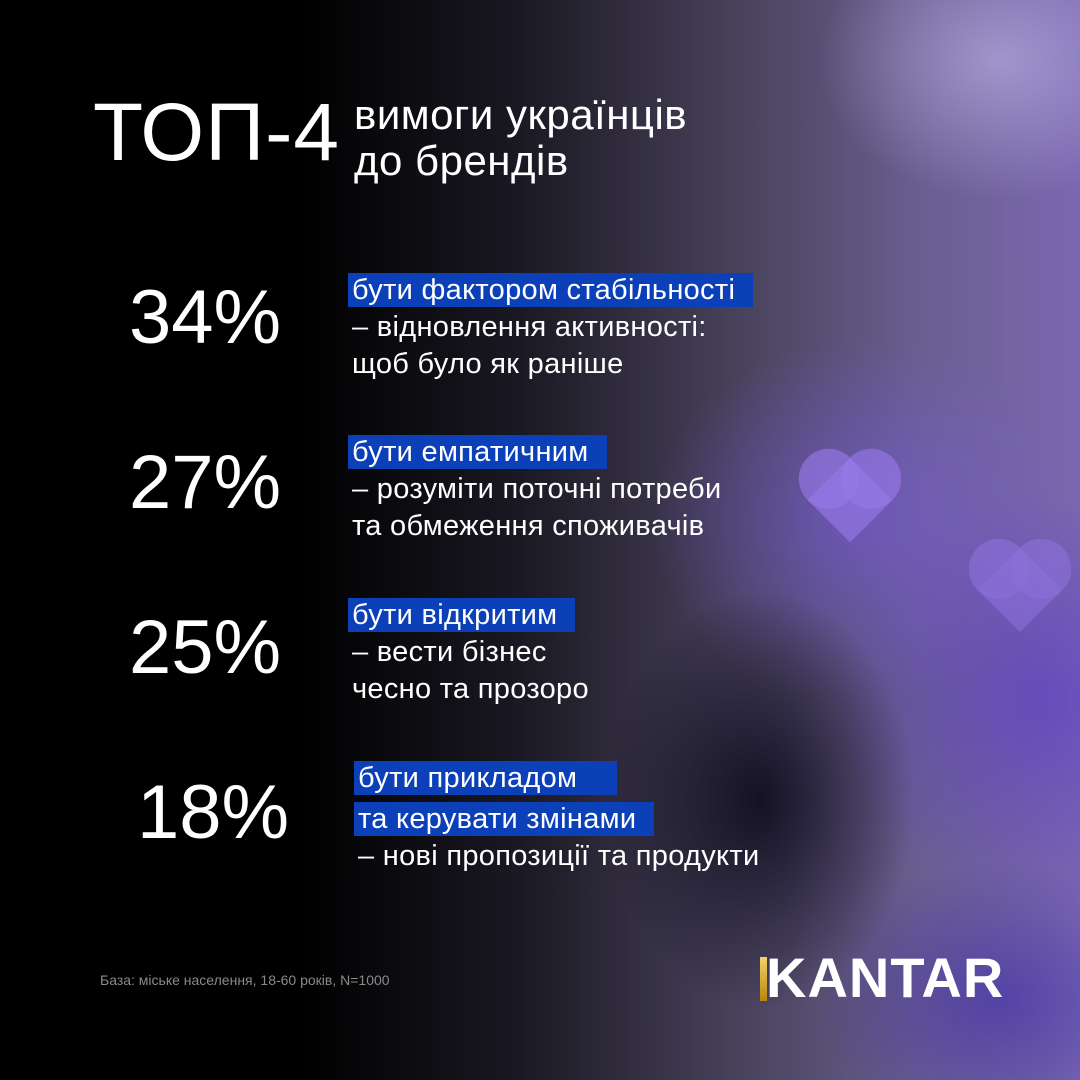 This screenshot has height=1080, width=1080. What do you see at coordinates (449, 652) in the screenshot?
I see `detail-line: – вести бізнес` at bounding box center [449, 652].